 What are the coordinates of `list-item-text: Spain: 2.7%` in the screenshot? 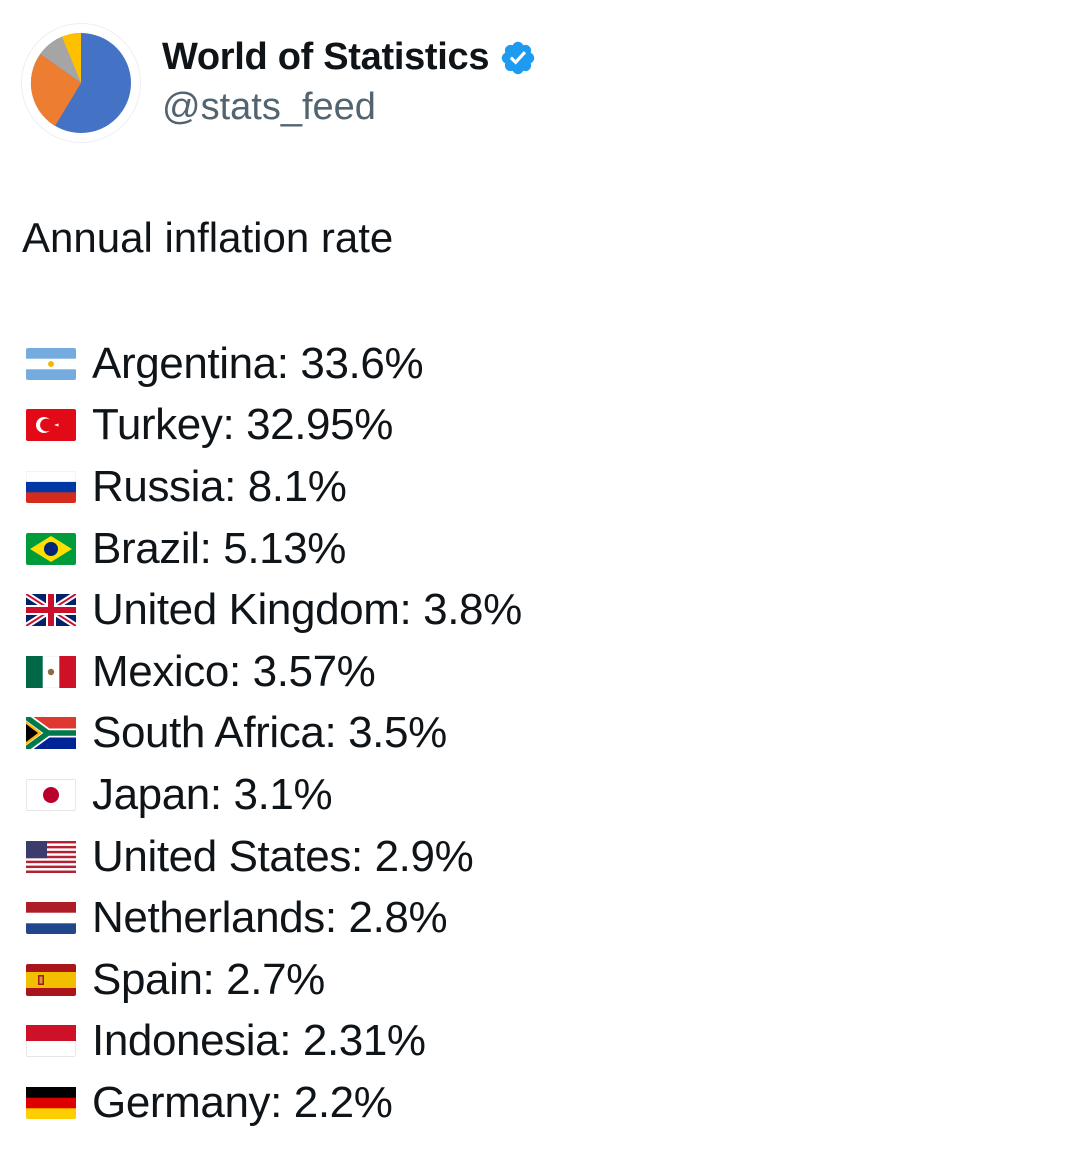 It's located at (208, 979).